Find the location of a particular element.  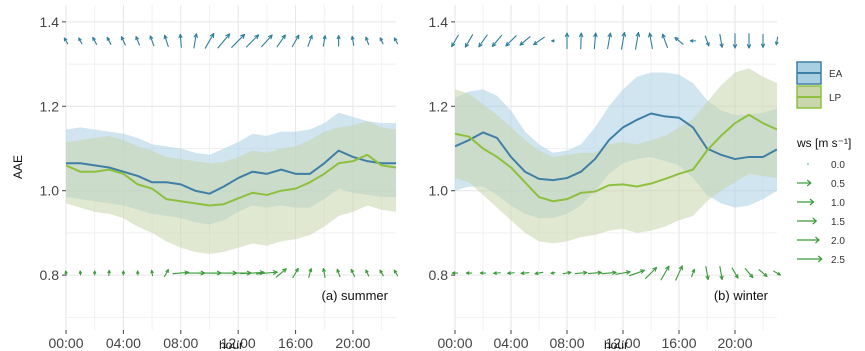

ws-legend-item: 0.0 is located at coordinates (826, 165).